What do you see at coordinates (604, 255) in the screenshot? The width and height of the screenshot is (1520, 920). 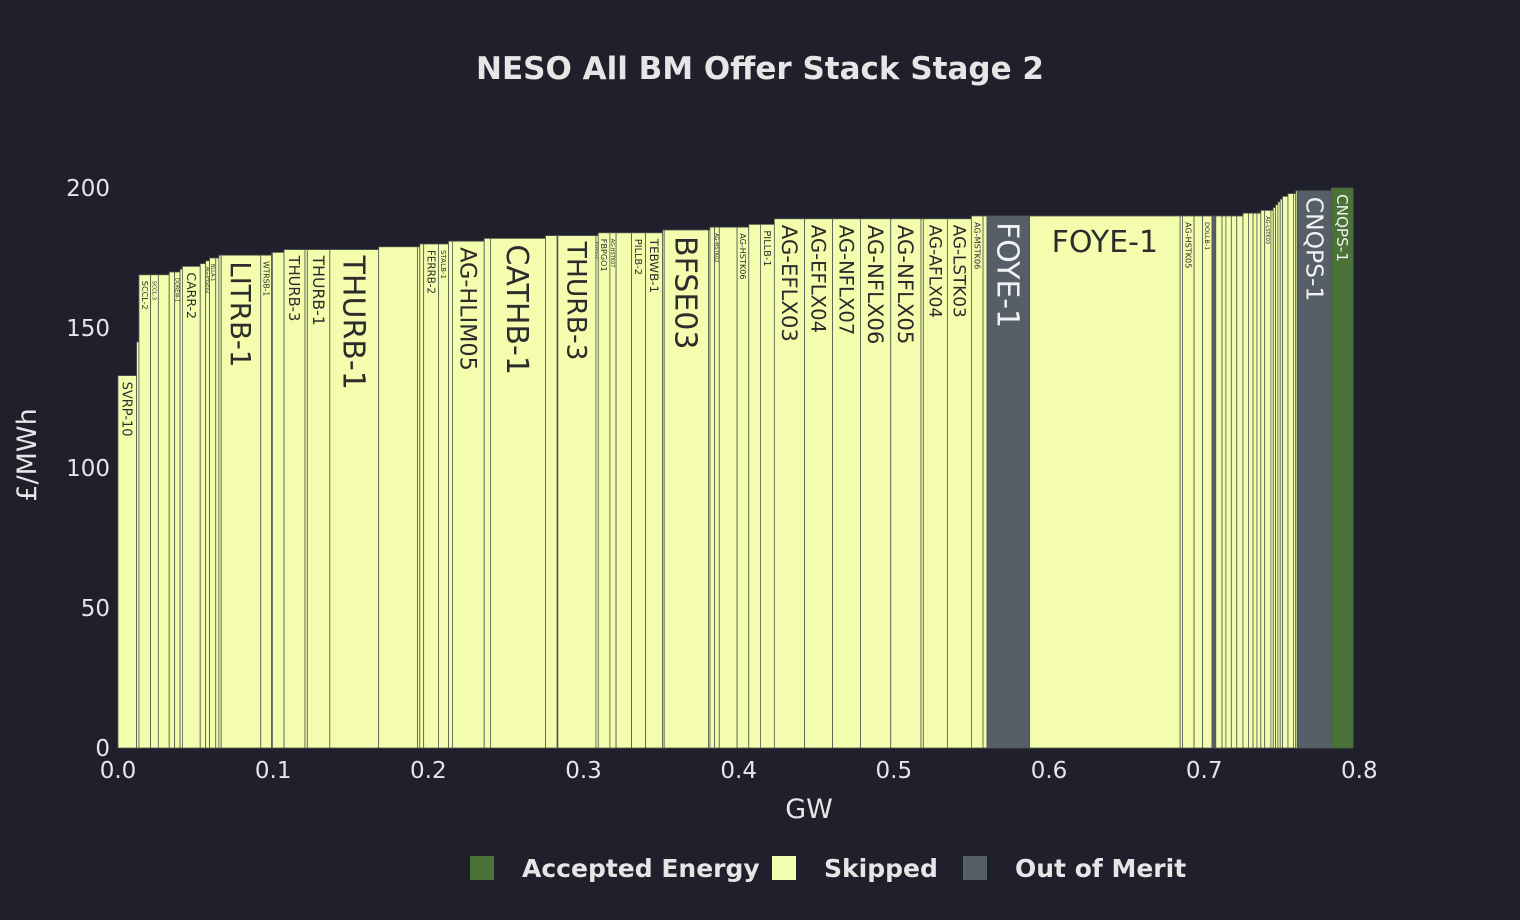 I see `bar-label-35: FBPGO1` at bounding box center [604, 255].